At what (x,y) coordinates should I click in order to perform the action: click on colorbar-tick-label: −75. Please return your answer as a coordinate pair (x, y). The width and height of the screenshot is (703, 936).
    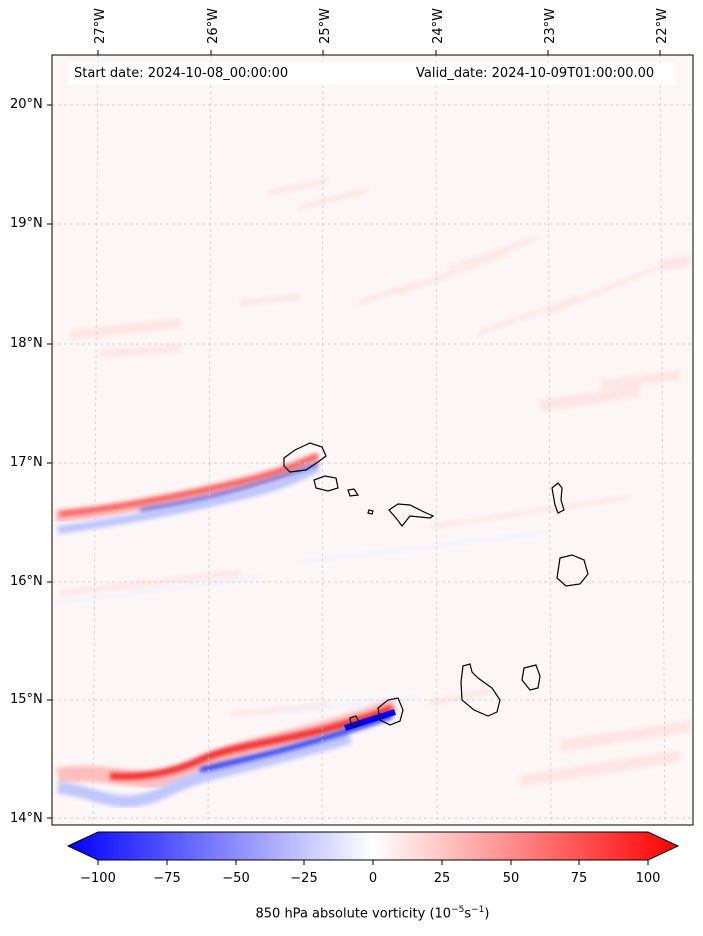
    Looking at the image, I should click on (167, 878).